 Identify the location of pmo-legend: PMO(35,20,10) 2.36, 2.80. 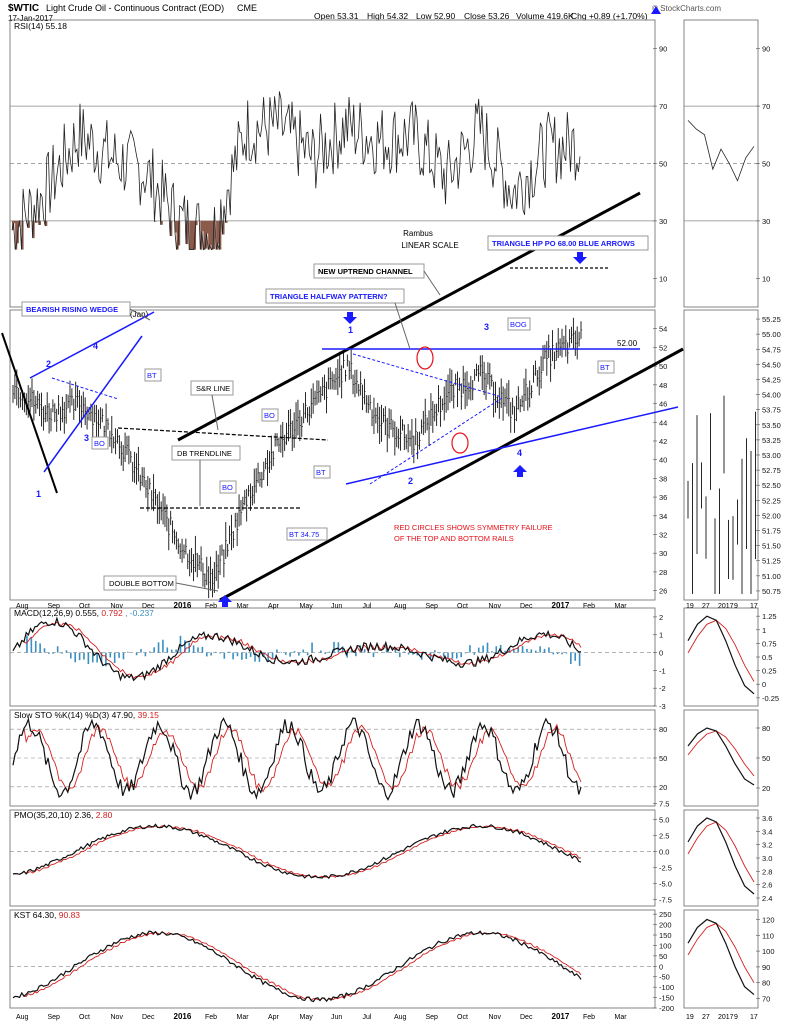
(63, 815).